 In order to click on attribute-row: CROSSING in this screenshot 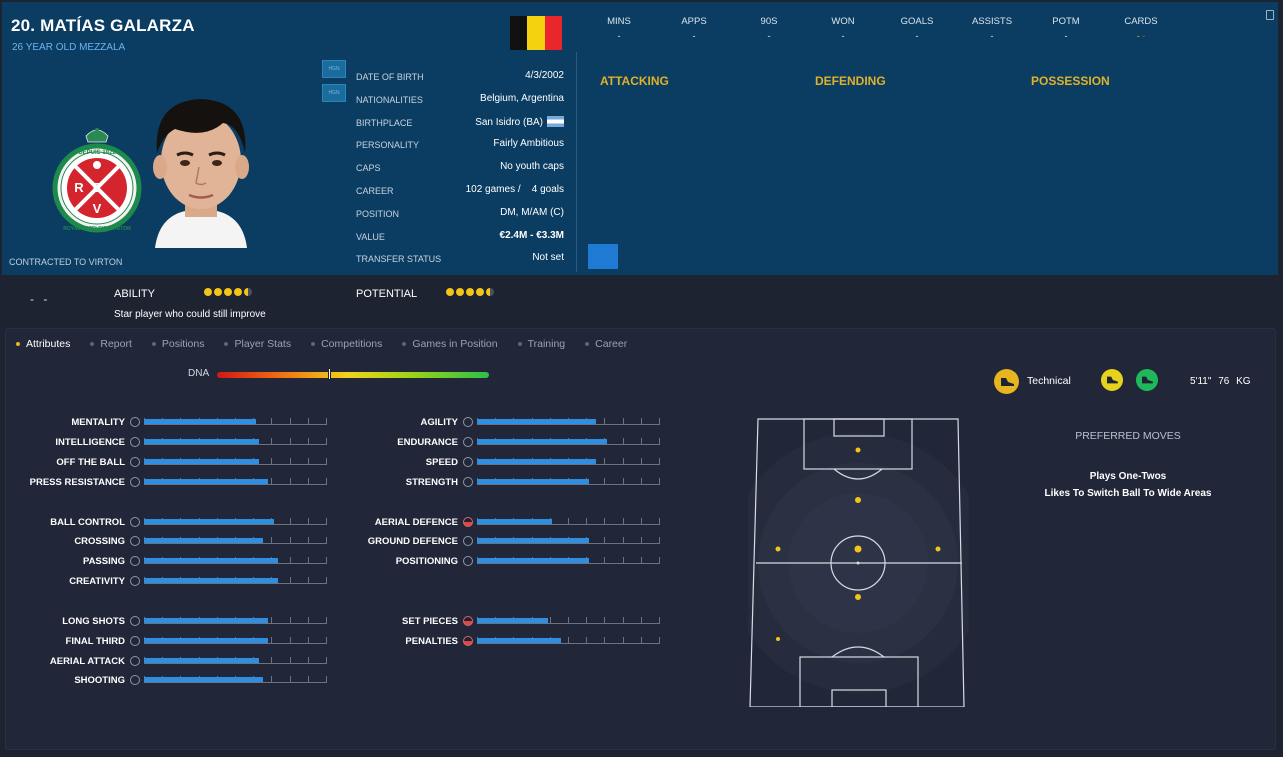, I will do `click(164, 541)`.